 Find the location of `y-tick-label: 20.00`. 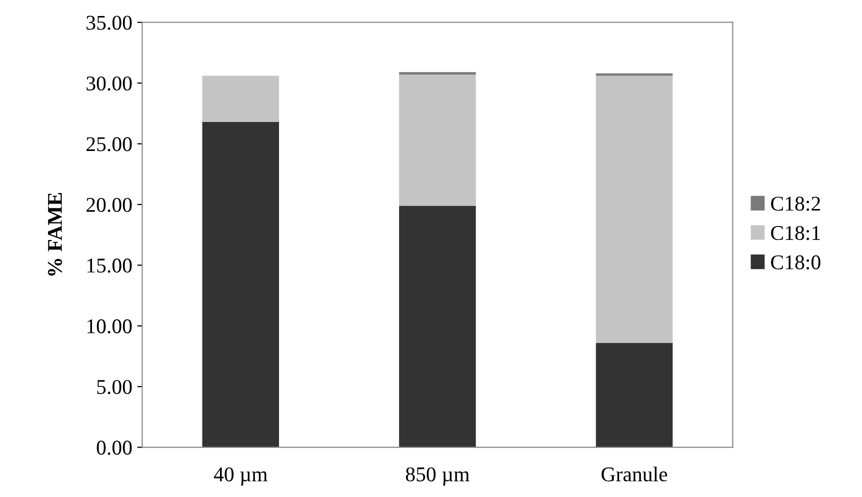

y-tick-label: 20.00 is located at coordinates (109, 205).